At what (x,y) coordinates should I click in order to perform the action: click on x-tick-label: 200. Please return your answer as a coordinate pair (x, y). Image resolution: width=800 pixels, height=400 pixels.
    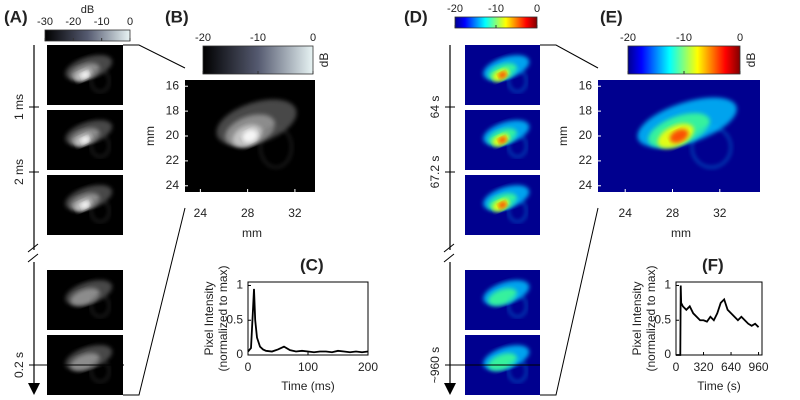
    Looking at the image, I should click on (368, 367).